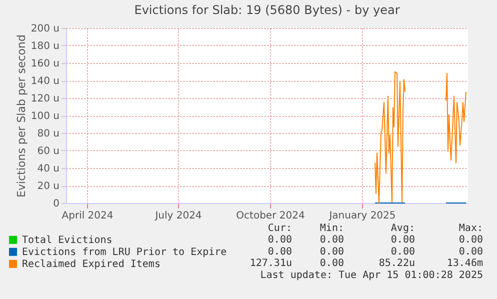 The image size is (497, 299). Describe the element at coordinates (56, 204) in the screenshot. I see `y-tick-label: 0` at that location.